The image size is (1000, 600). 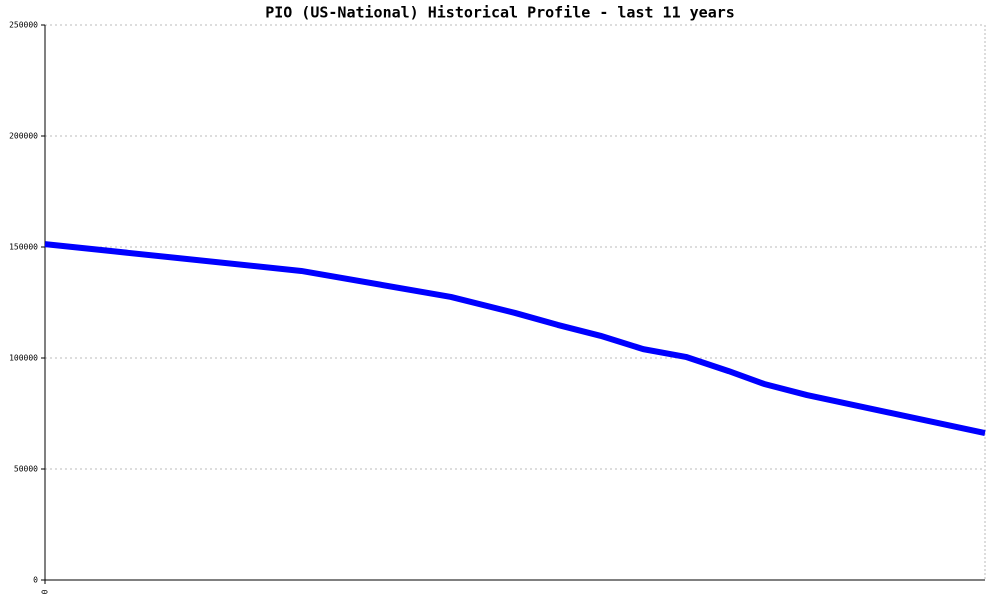 I want to click on y-tick-label: 100000, so click(x=23, y=358).